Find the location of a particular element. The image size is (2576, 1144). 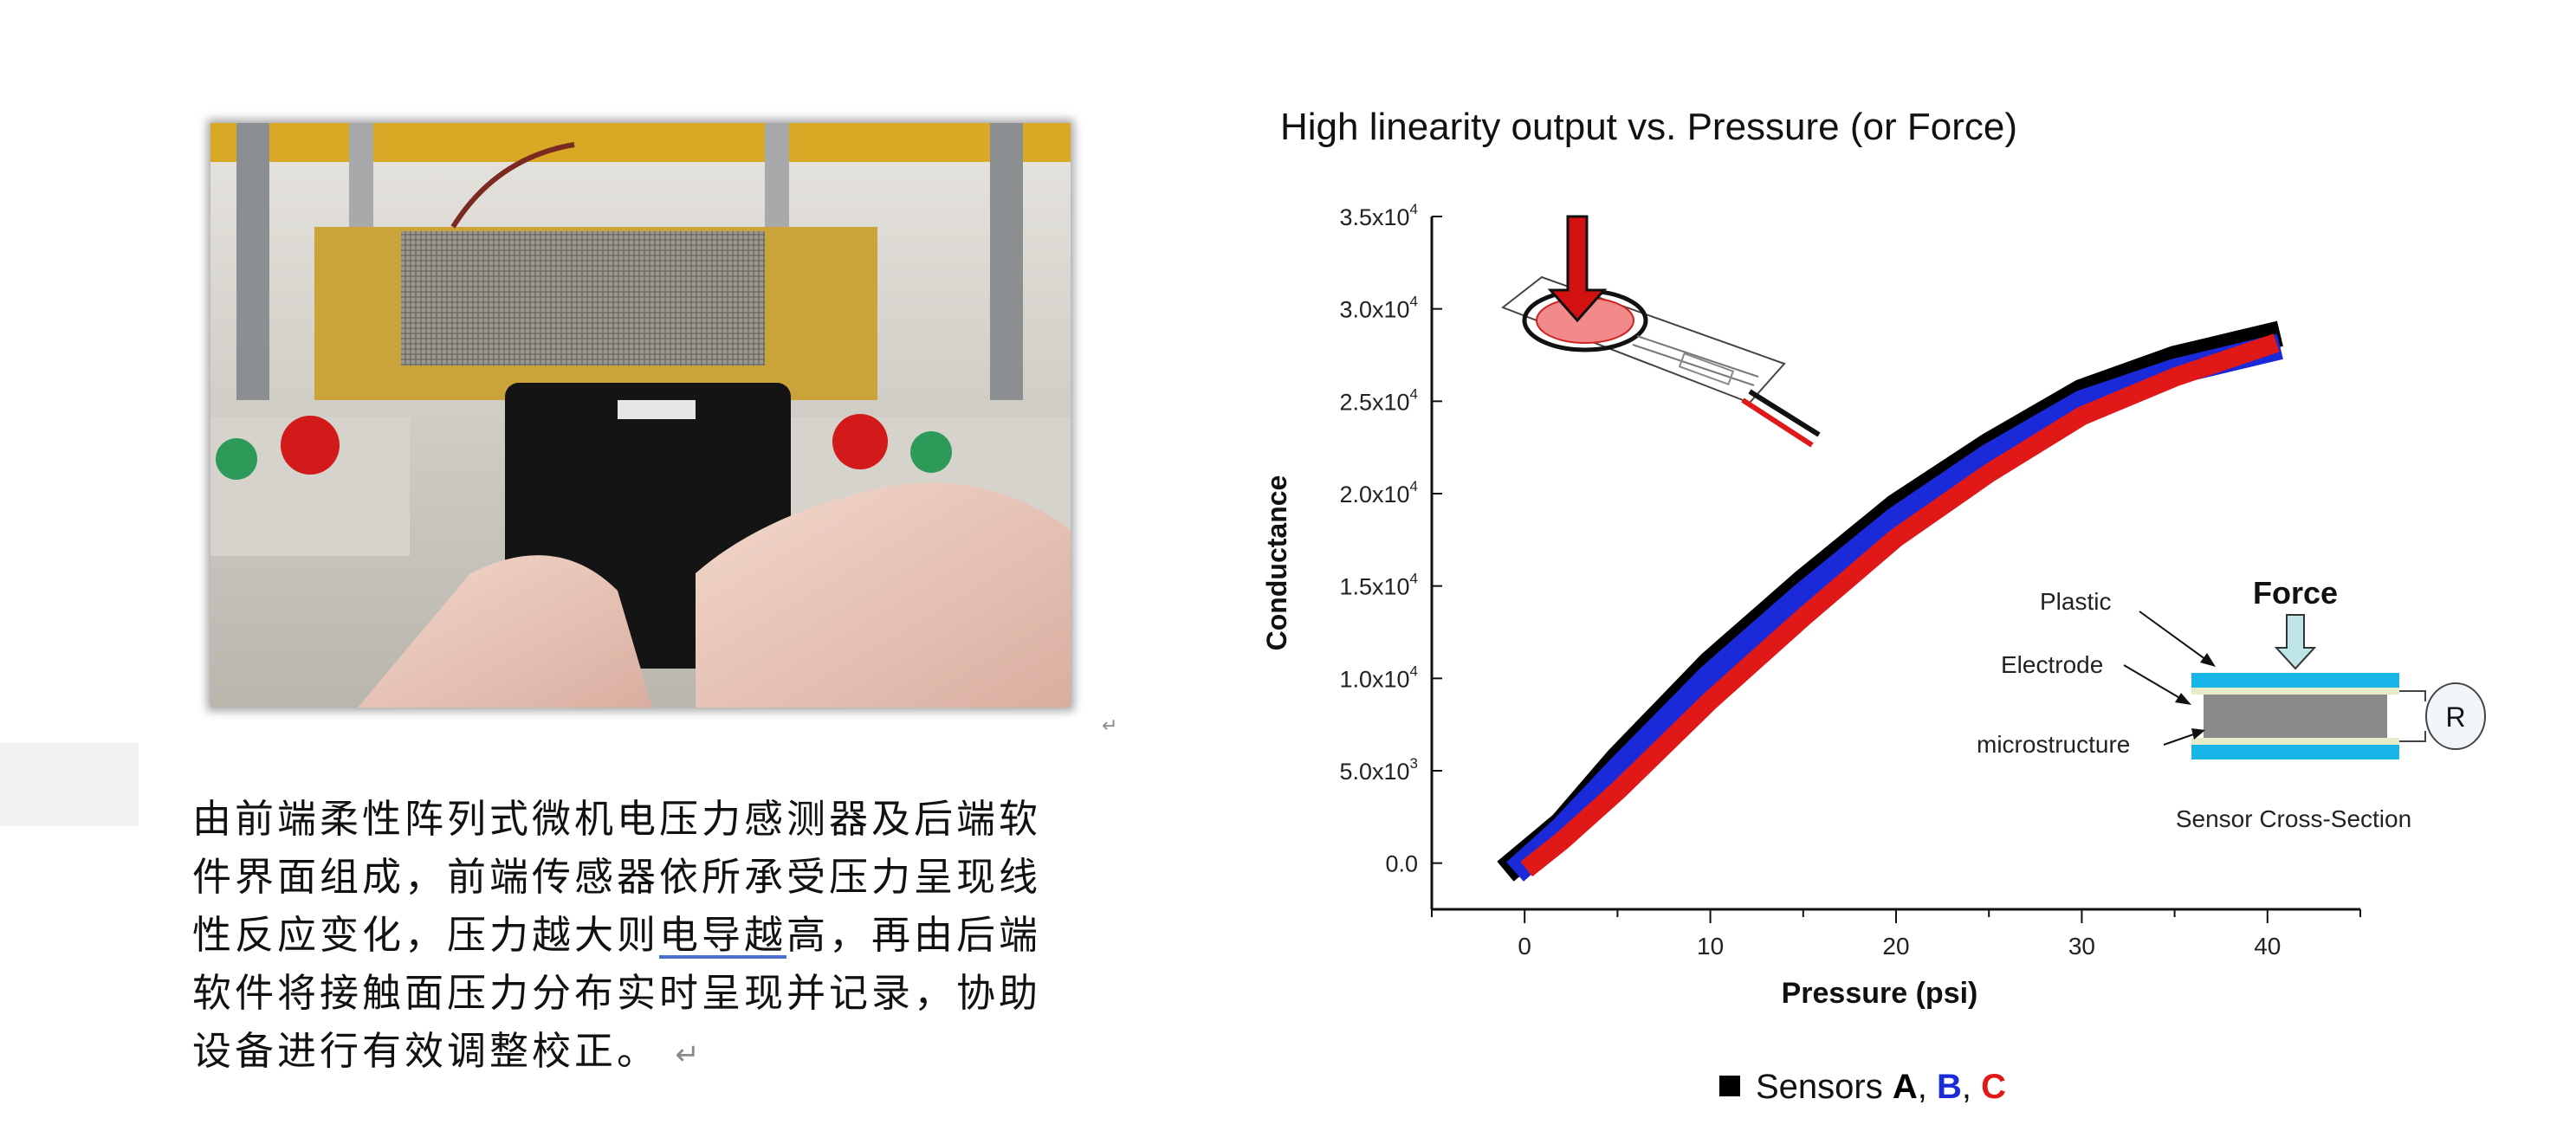

sensor-pad-traces is located at coordinates (1695, 361).